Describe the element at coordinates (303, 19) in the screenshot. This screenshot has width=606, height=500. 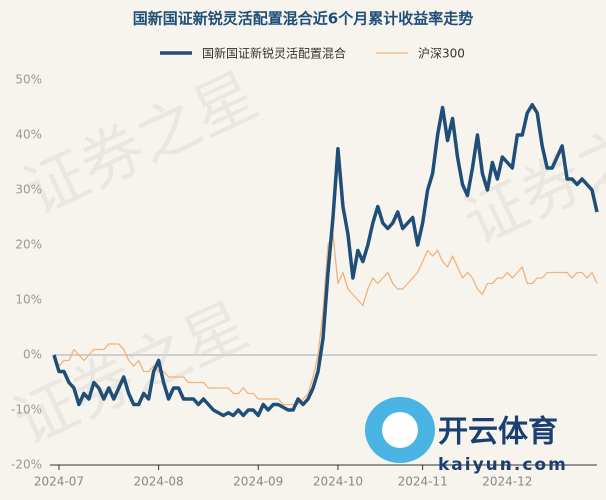
I see `chart-title: 国新国证新锐灵活配置混合近6个月累计收益率走势` at that location.